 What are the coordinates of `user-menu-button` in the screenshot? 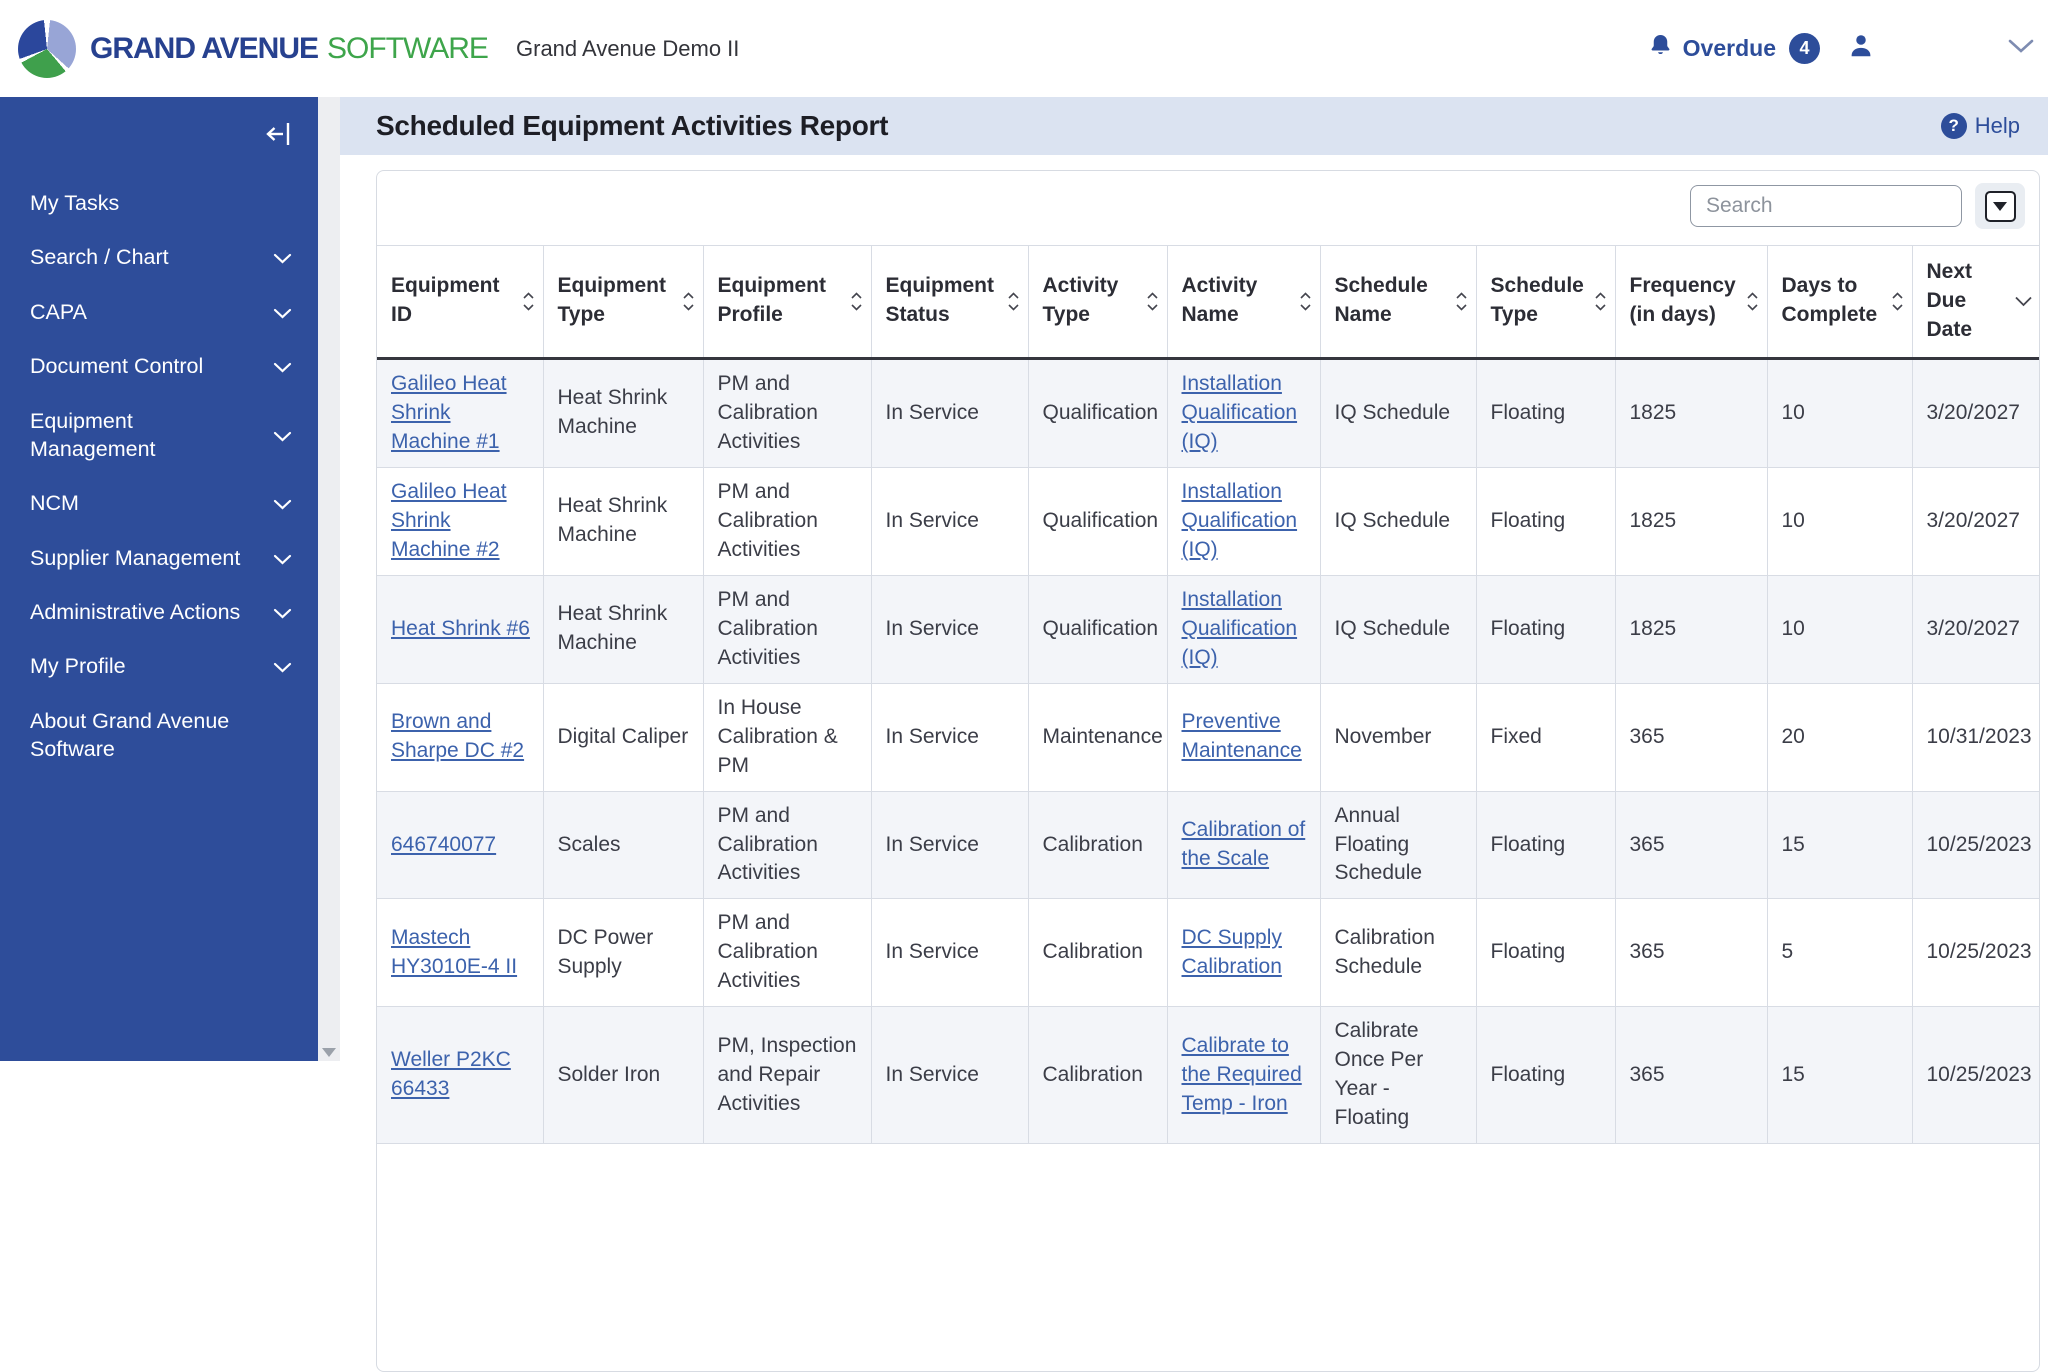 It's located at (1861, 48).